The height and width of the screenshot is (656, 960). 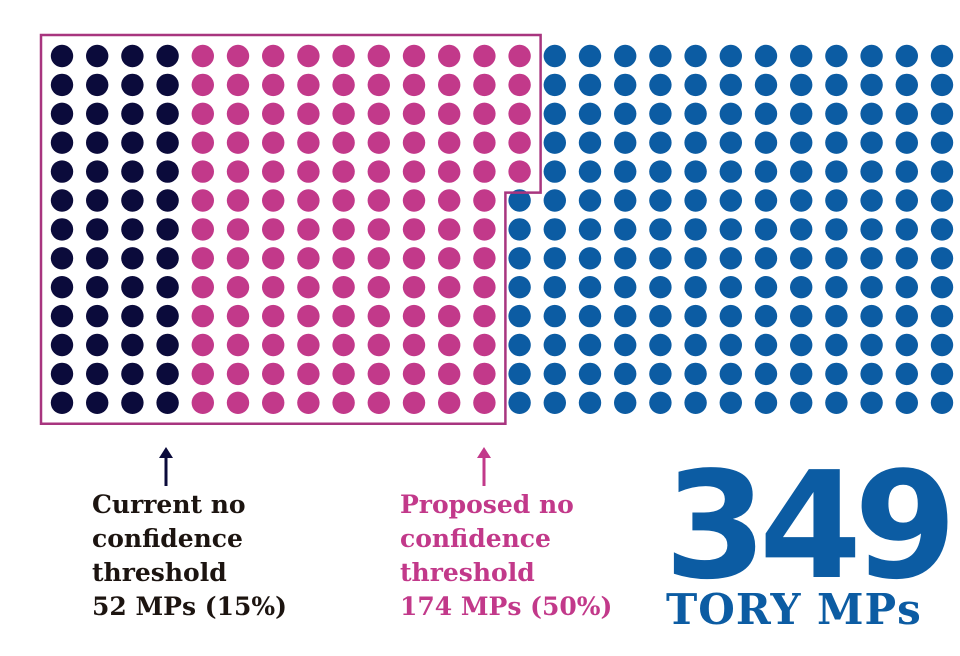 What do you see at coordinates (159, 572) in the screenshot?
I see `current-threshold-line-3: threshold` at bounding box center [159, 572].